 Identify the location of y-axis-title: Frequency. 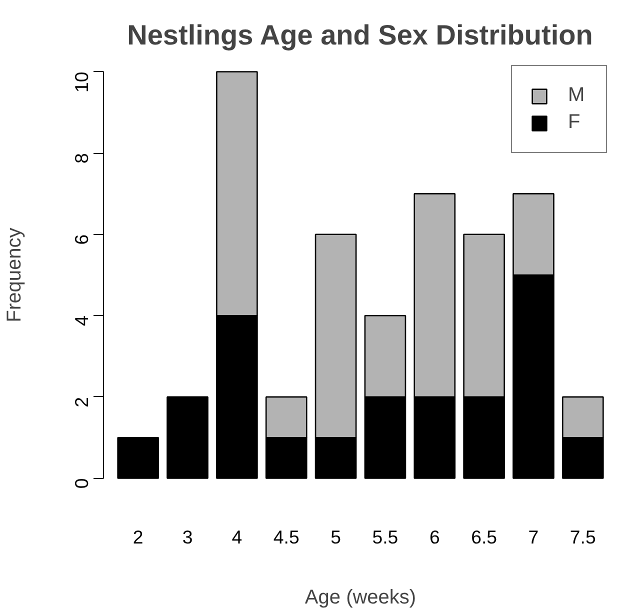
(15, 275).